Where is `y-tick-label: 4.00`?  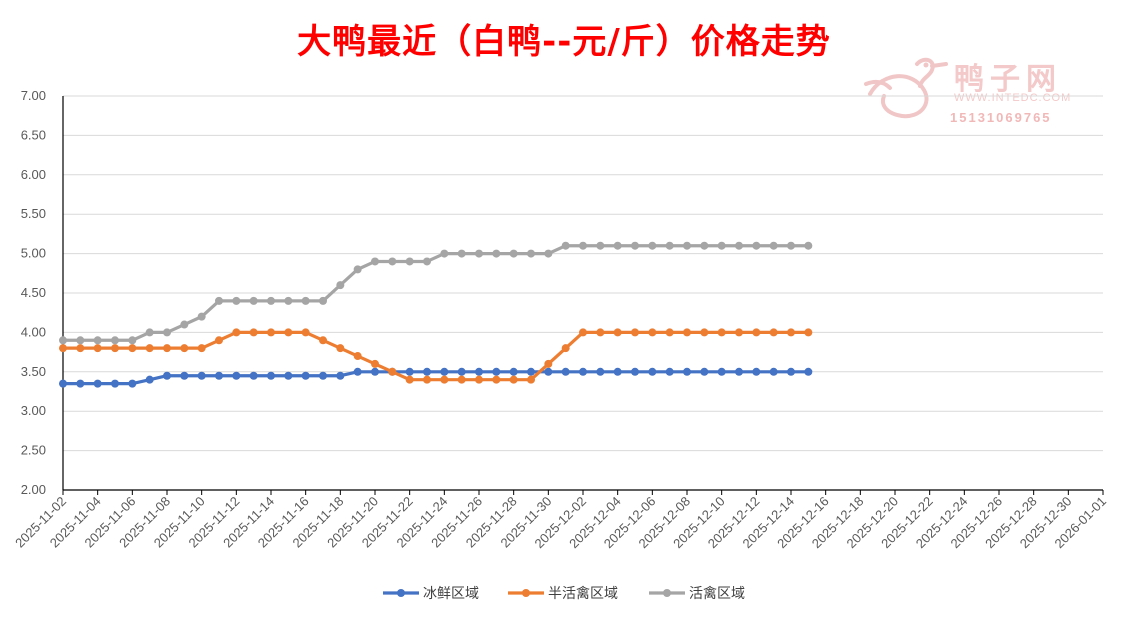 y-tick-label: 4.00 is located at coordinates (33, 331).